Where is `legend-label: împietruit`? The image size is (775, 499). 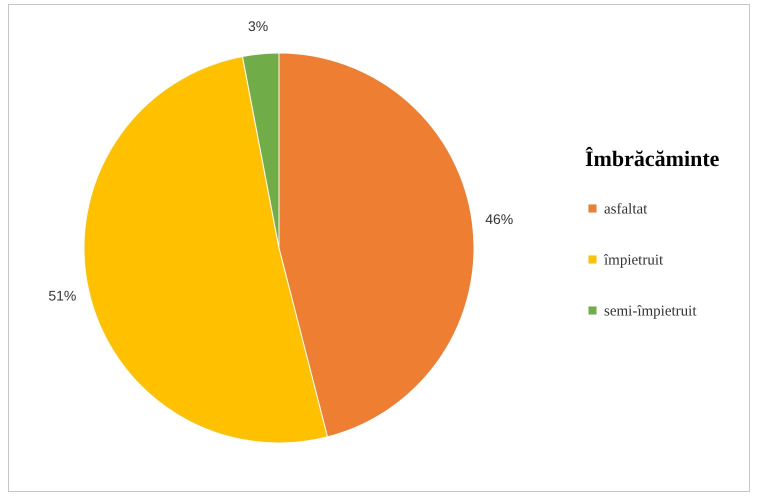 legend-label: împietruit is located at coordinates (633, 260).